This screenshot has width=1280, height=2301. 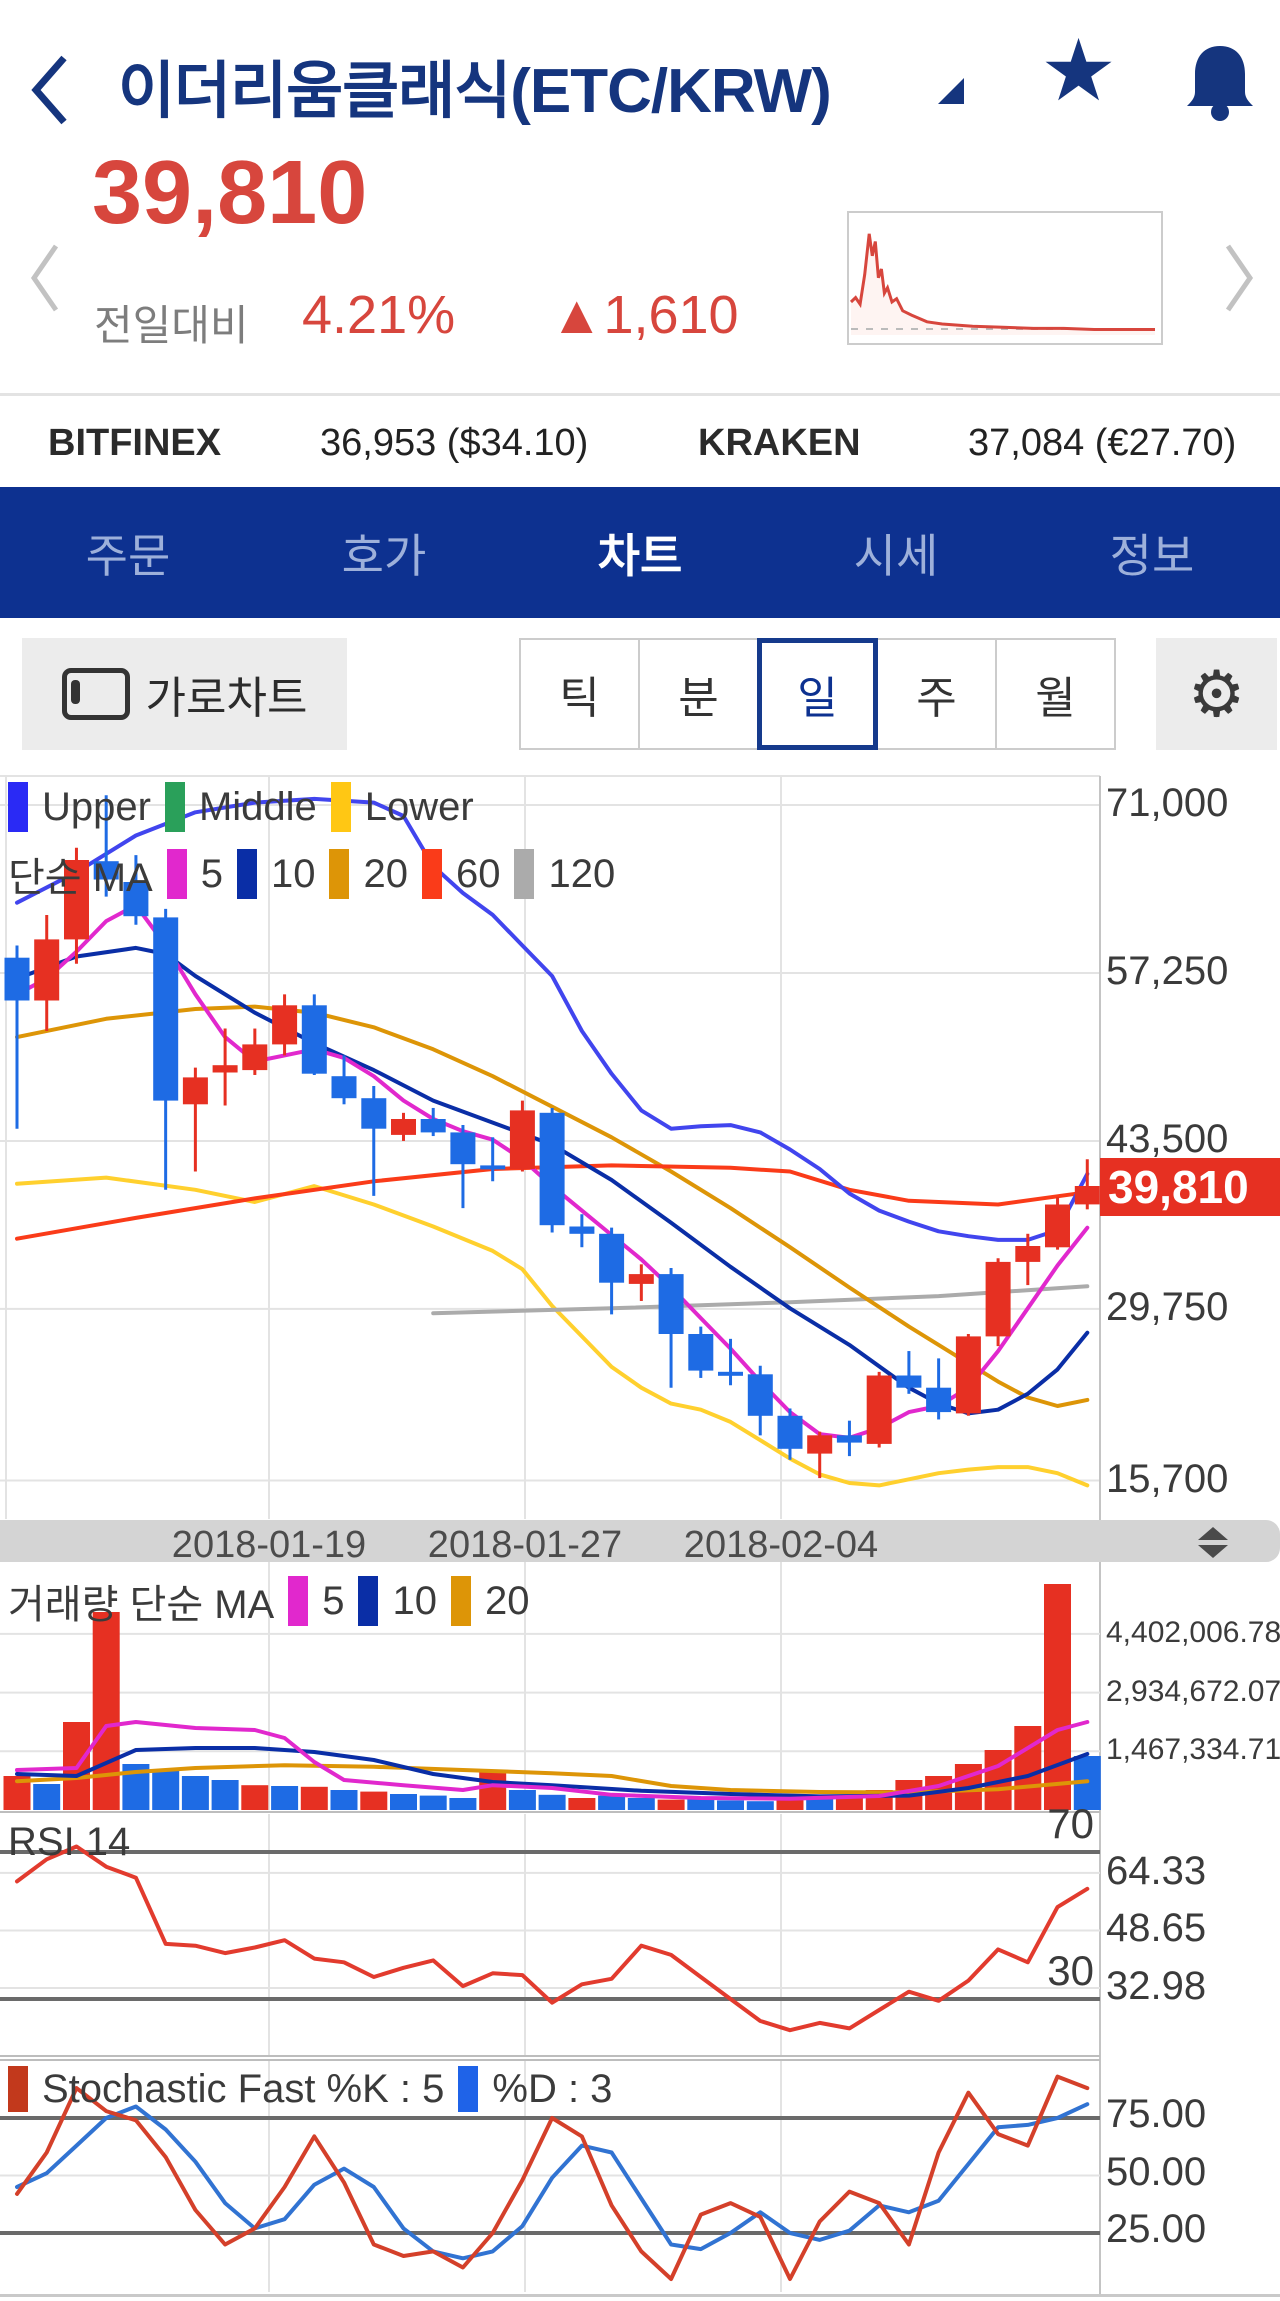 I want to click on chart-settings-button: ⚙, so click(x=1216, y=694).